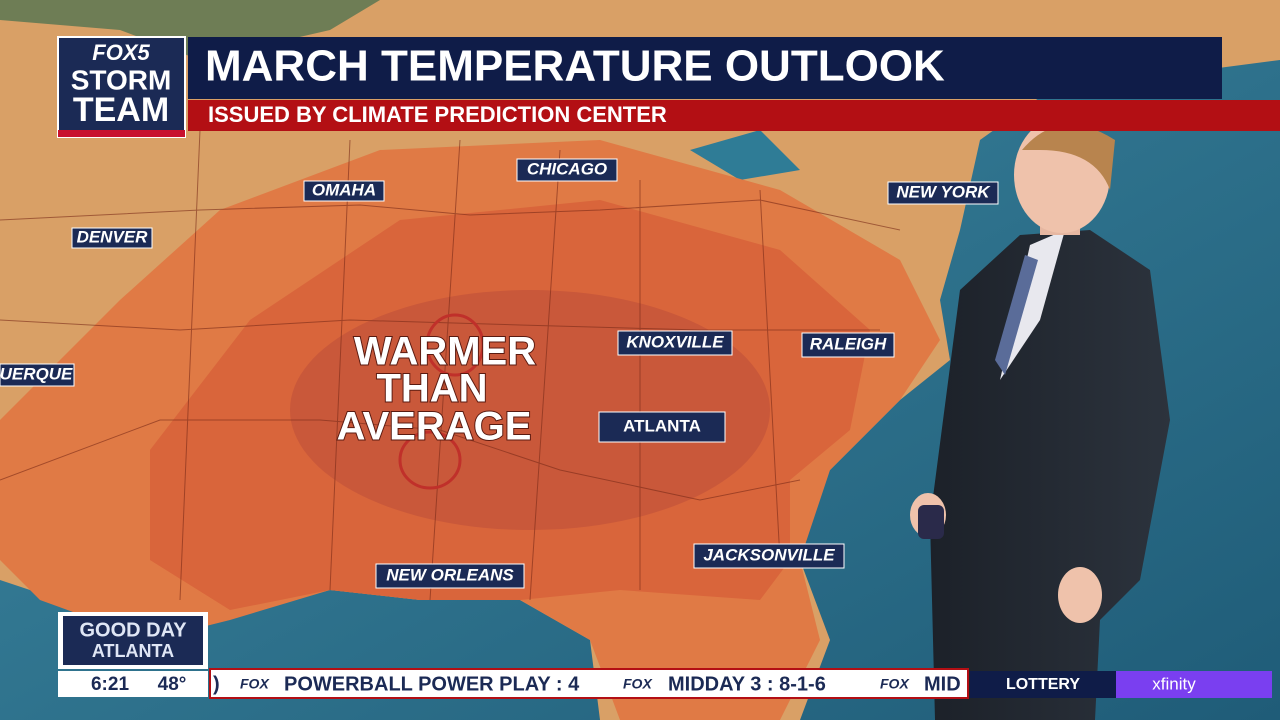  Describe the element at coordinates (133, 651) in the screenshot. I see `show-name: ATLANTA` at that location.